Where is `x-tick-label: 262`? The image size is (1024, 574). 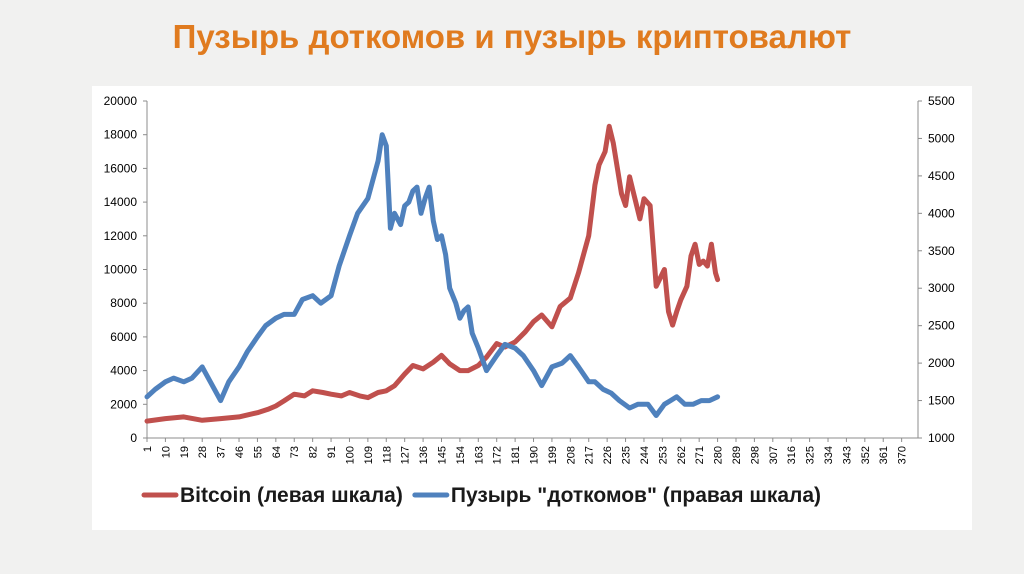
x-tick-label: 262 is located at coordinates (682, 455).